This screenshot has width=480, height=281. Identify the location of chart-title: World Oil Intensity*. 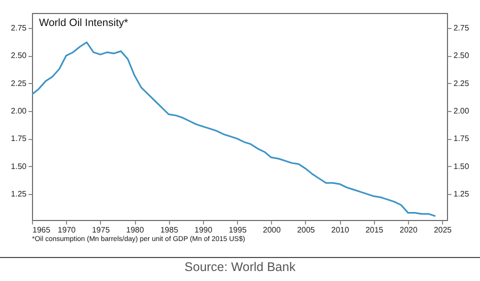
(83, 23).